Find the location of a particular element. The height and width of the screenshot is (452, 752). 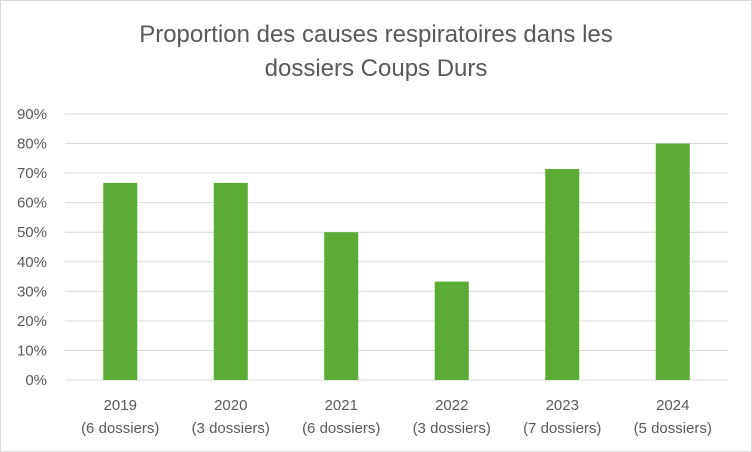

y-tick-label: 70% is located at coordinates (32, 173).